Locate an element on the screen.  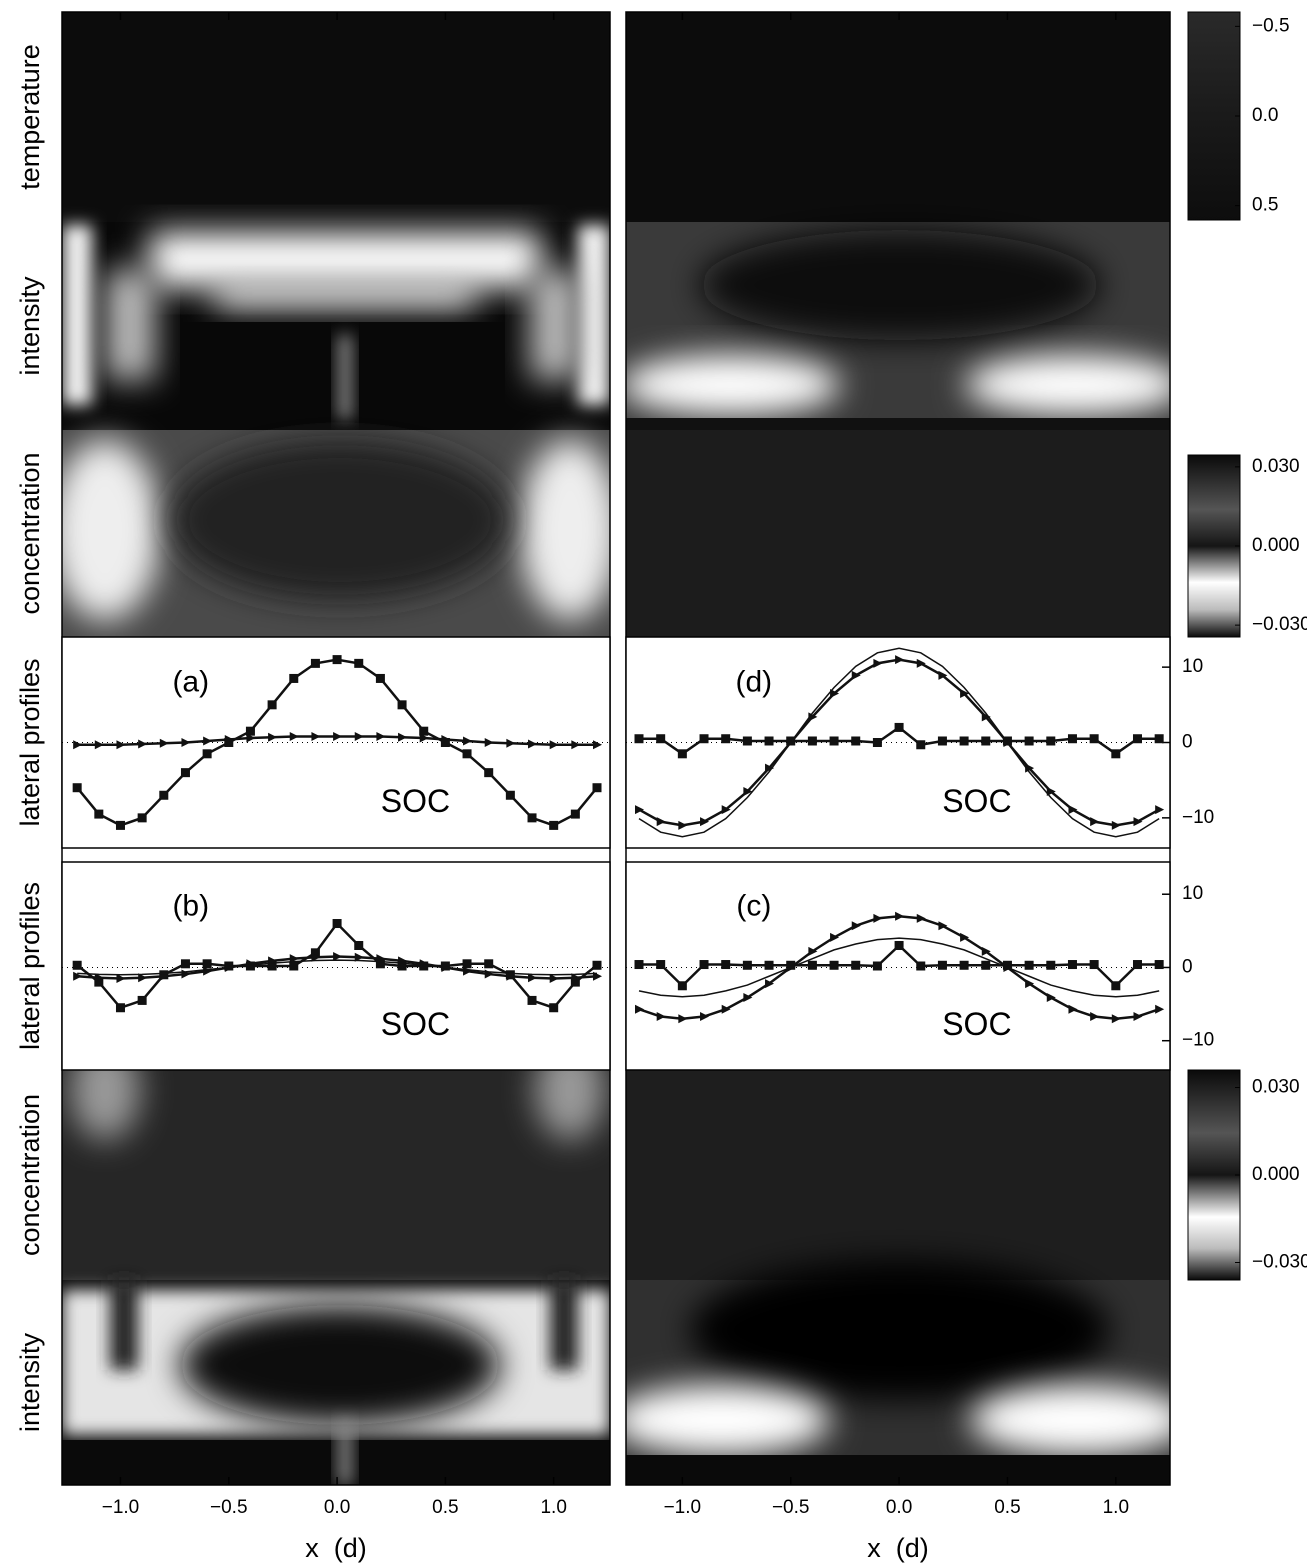
colorbar-tick-label: 0.000 is located at coordinates (1276, 1174).